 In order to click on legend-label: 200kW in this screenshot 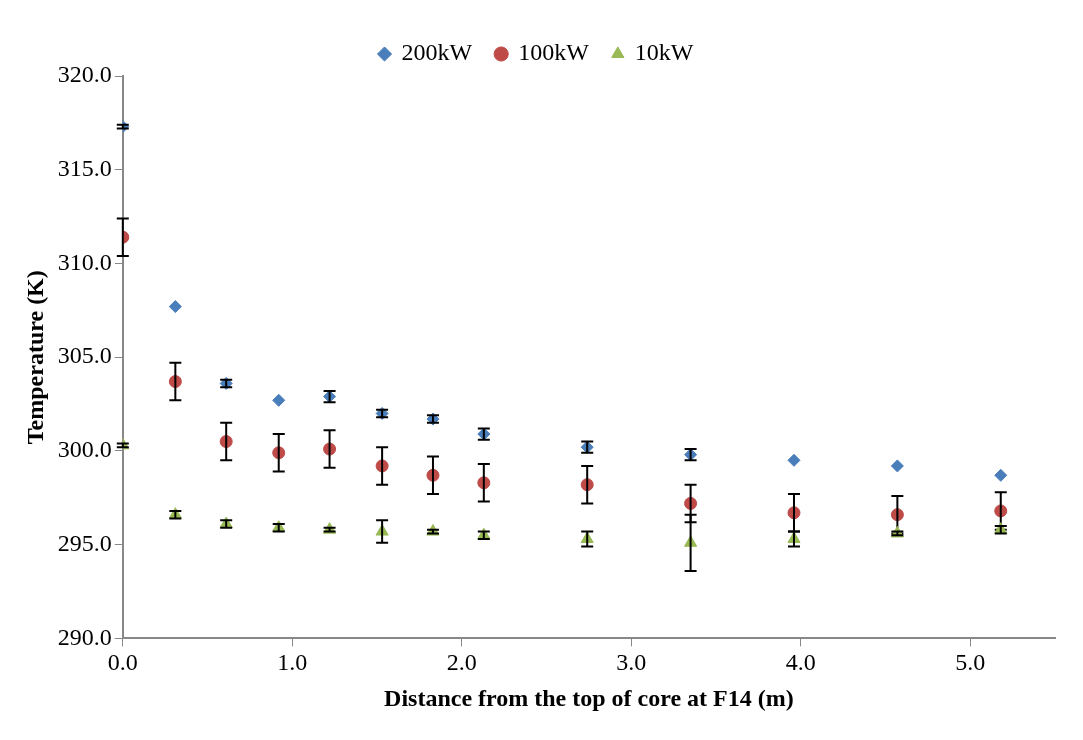, I will do `click(437, 52)`.